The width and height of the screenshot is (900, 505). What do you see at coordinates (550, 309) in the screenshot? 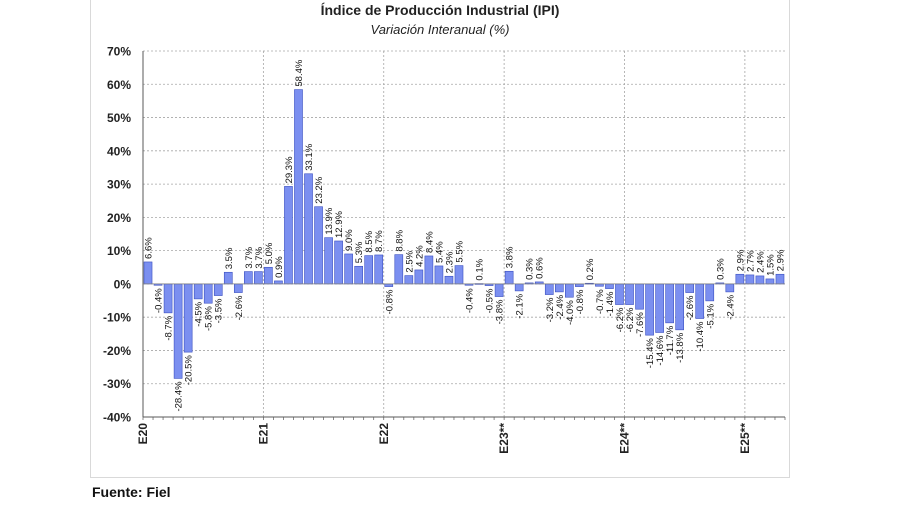
I see `data-label: -3.2%` at bounding box center [550, 309].